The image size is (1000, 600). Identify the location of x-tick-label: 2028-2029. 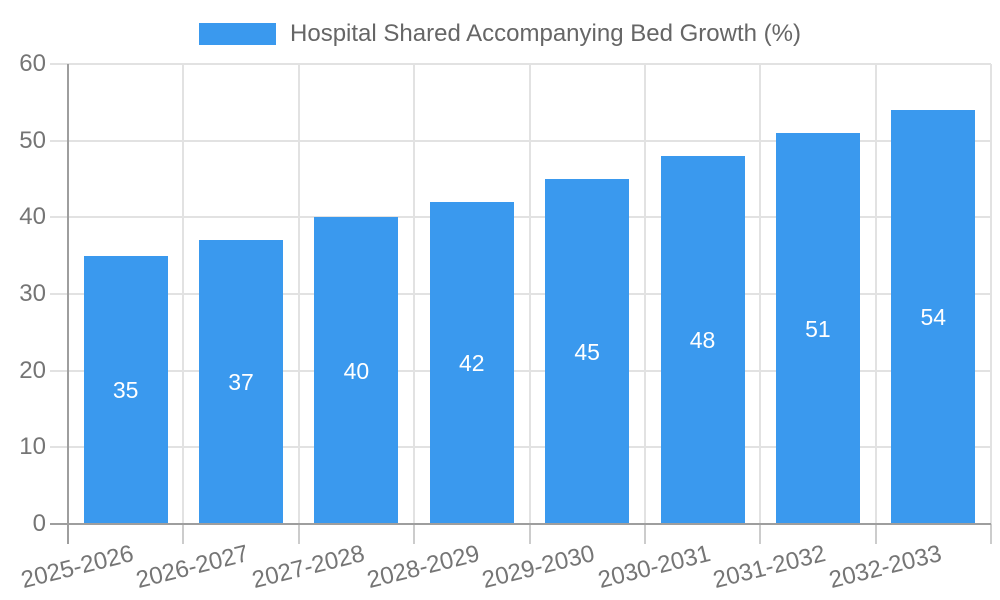
(421, 567).